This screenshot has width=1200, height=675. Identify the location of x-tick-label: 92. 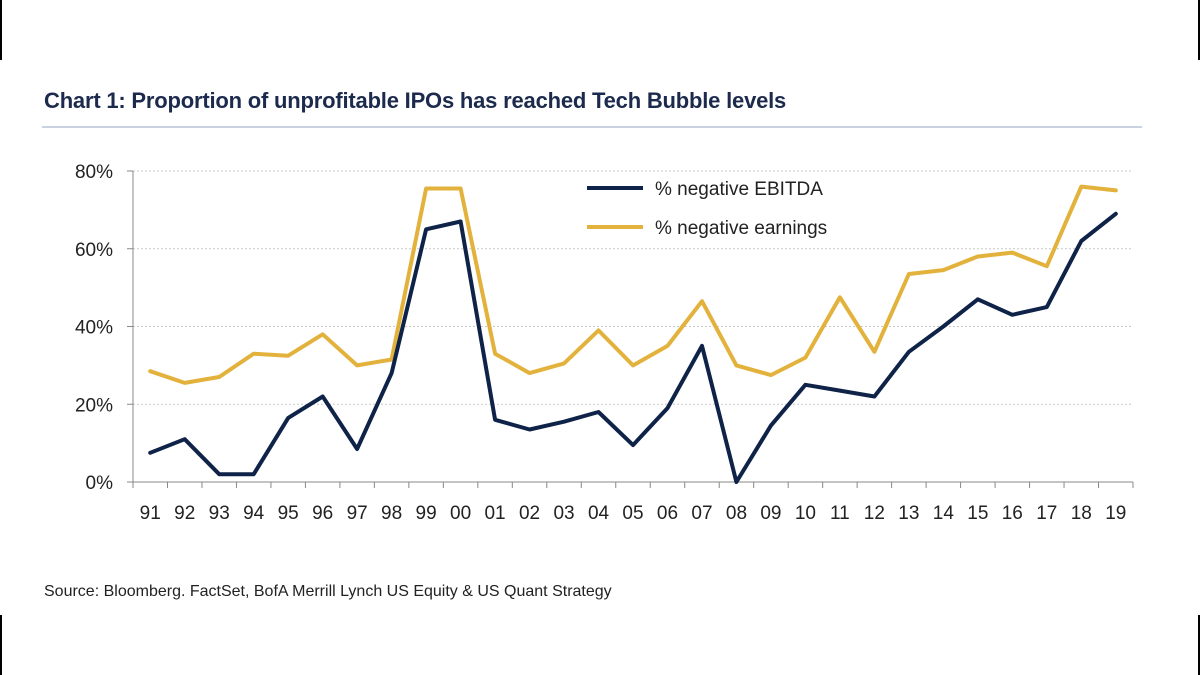
(184, 513).